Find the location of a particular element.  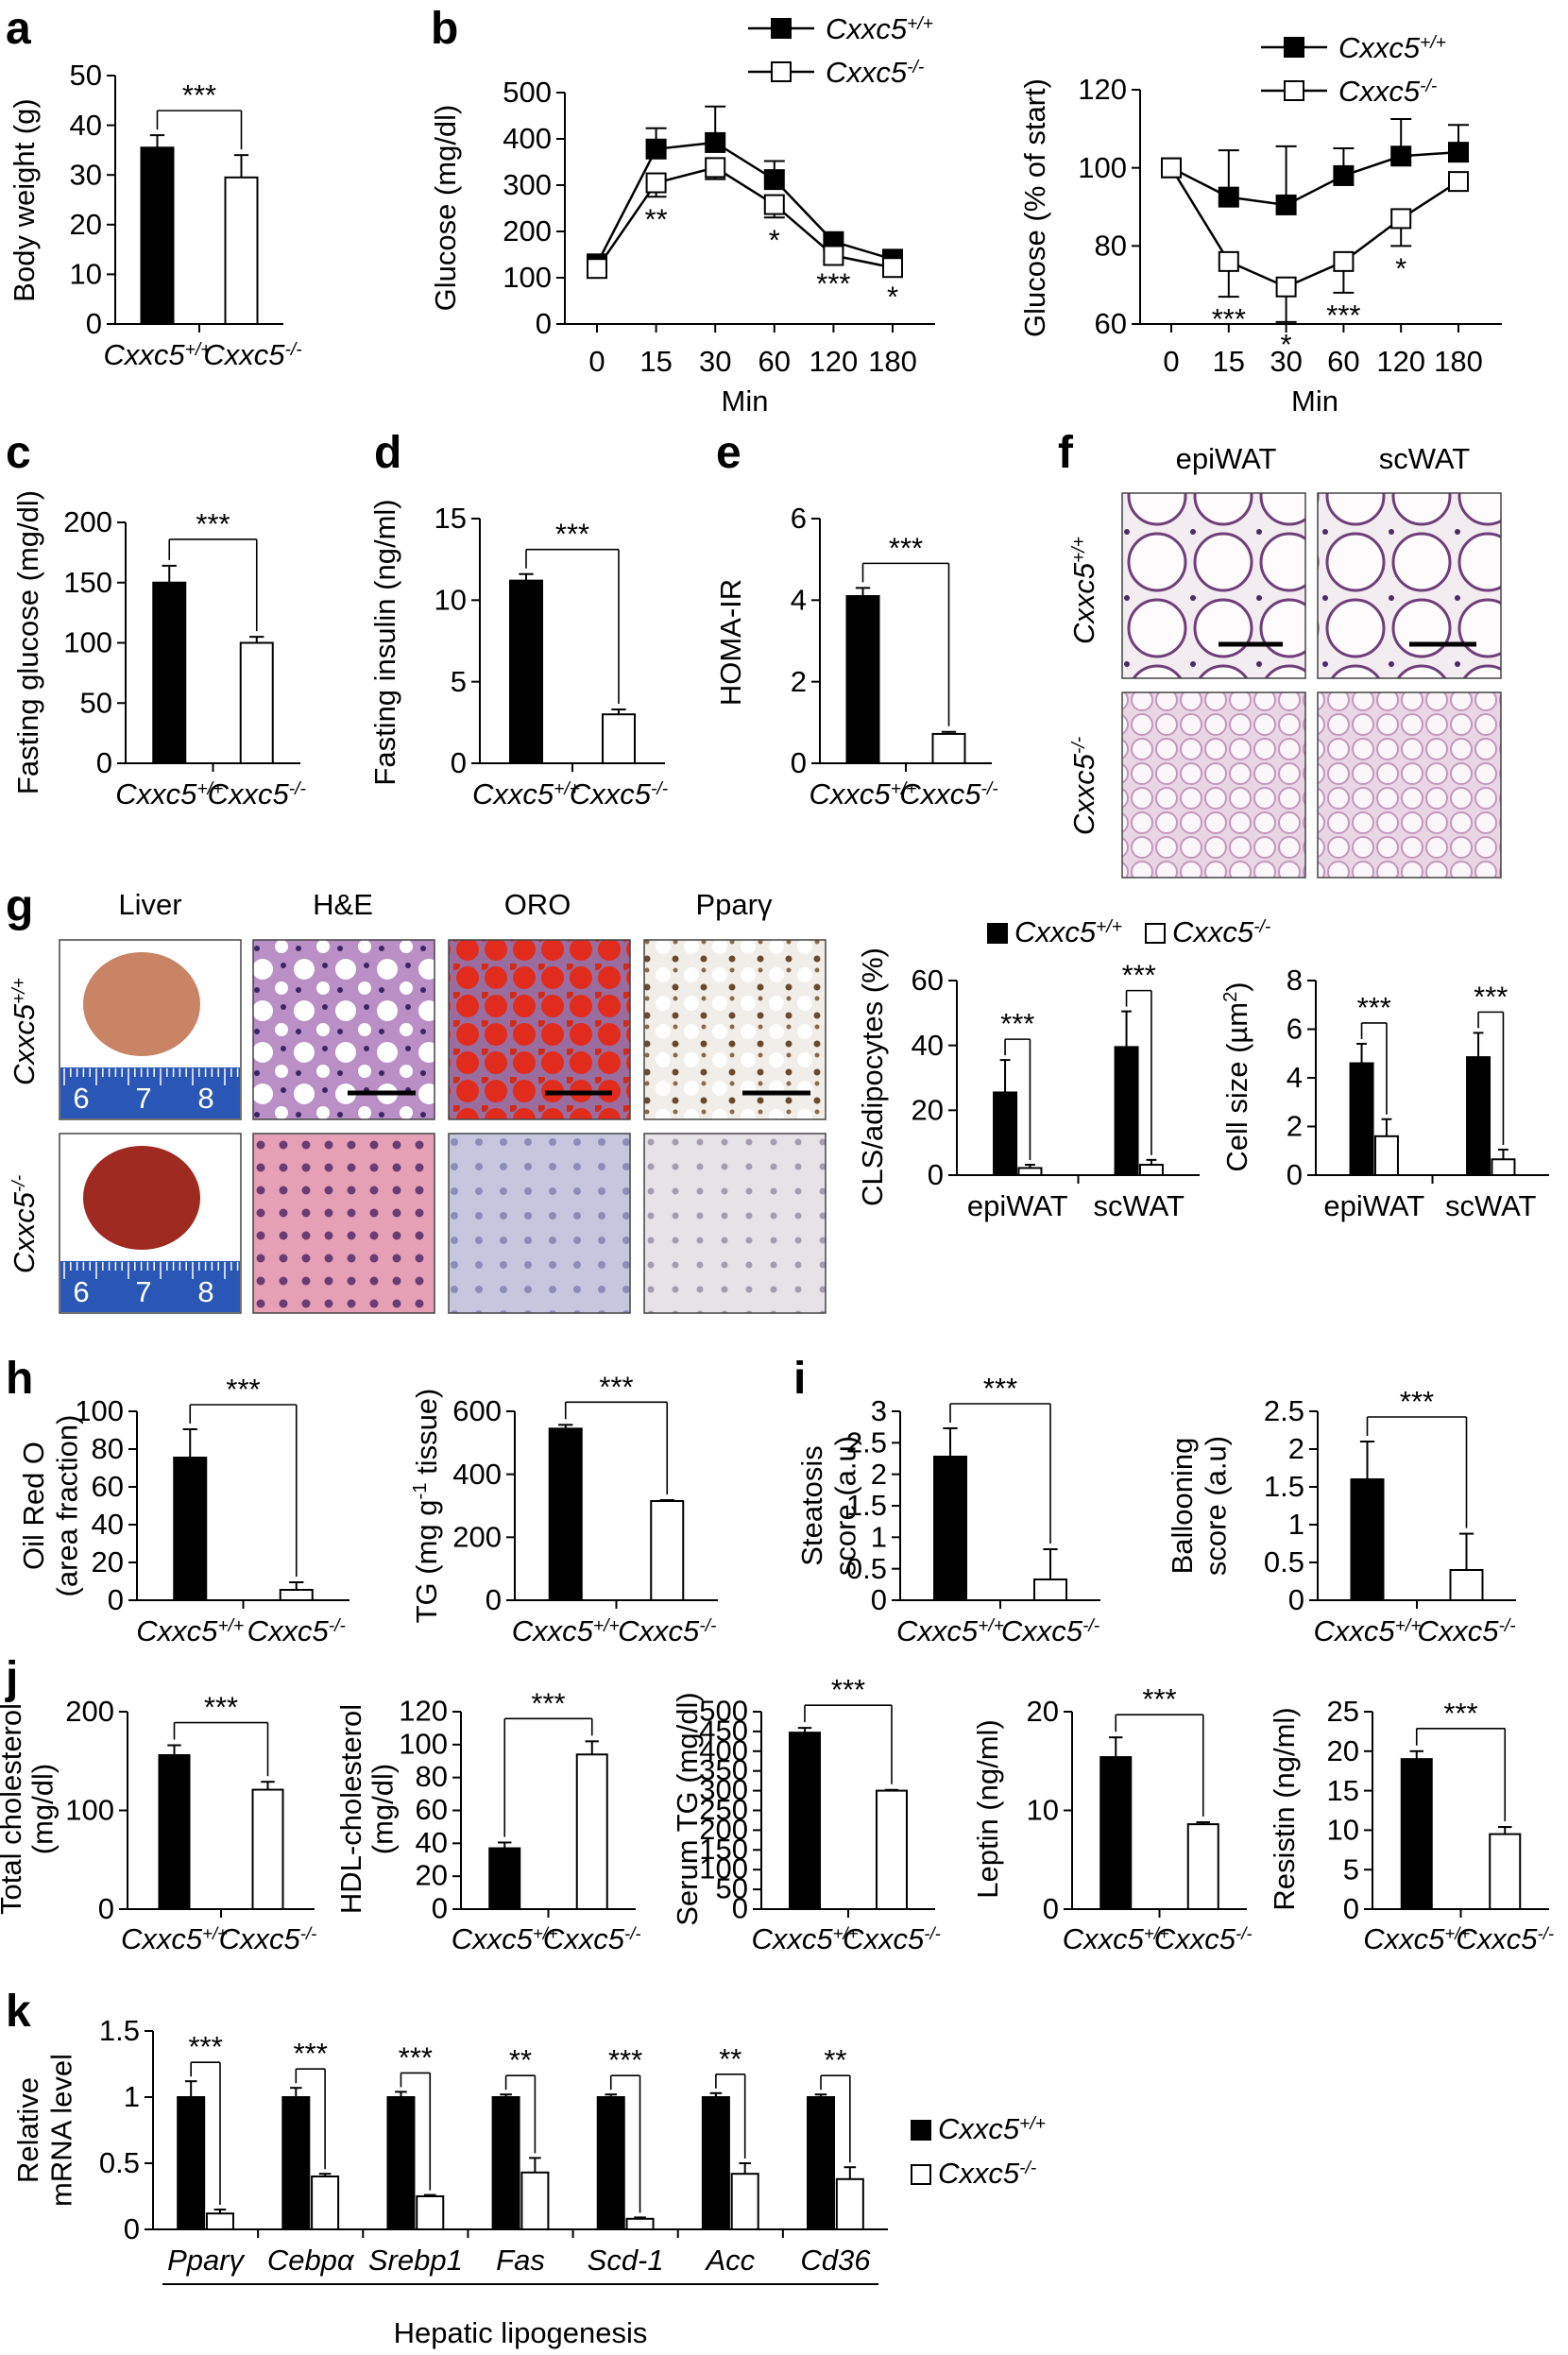

y-axis-label: Serum TG (mg/dl) is located at coordinates (687, 1808).